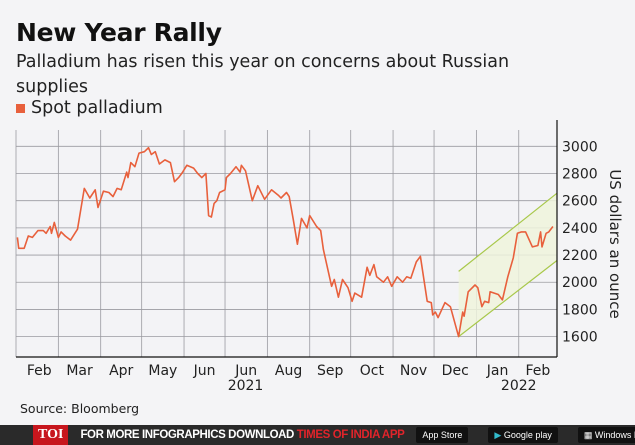 This screenshot has width=635, height=445. I want to click on y-tick-label: 3000, so click(580, 147).